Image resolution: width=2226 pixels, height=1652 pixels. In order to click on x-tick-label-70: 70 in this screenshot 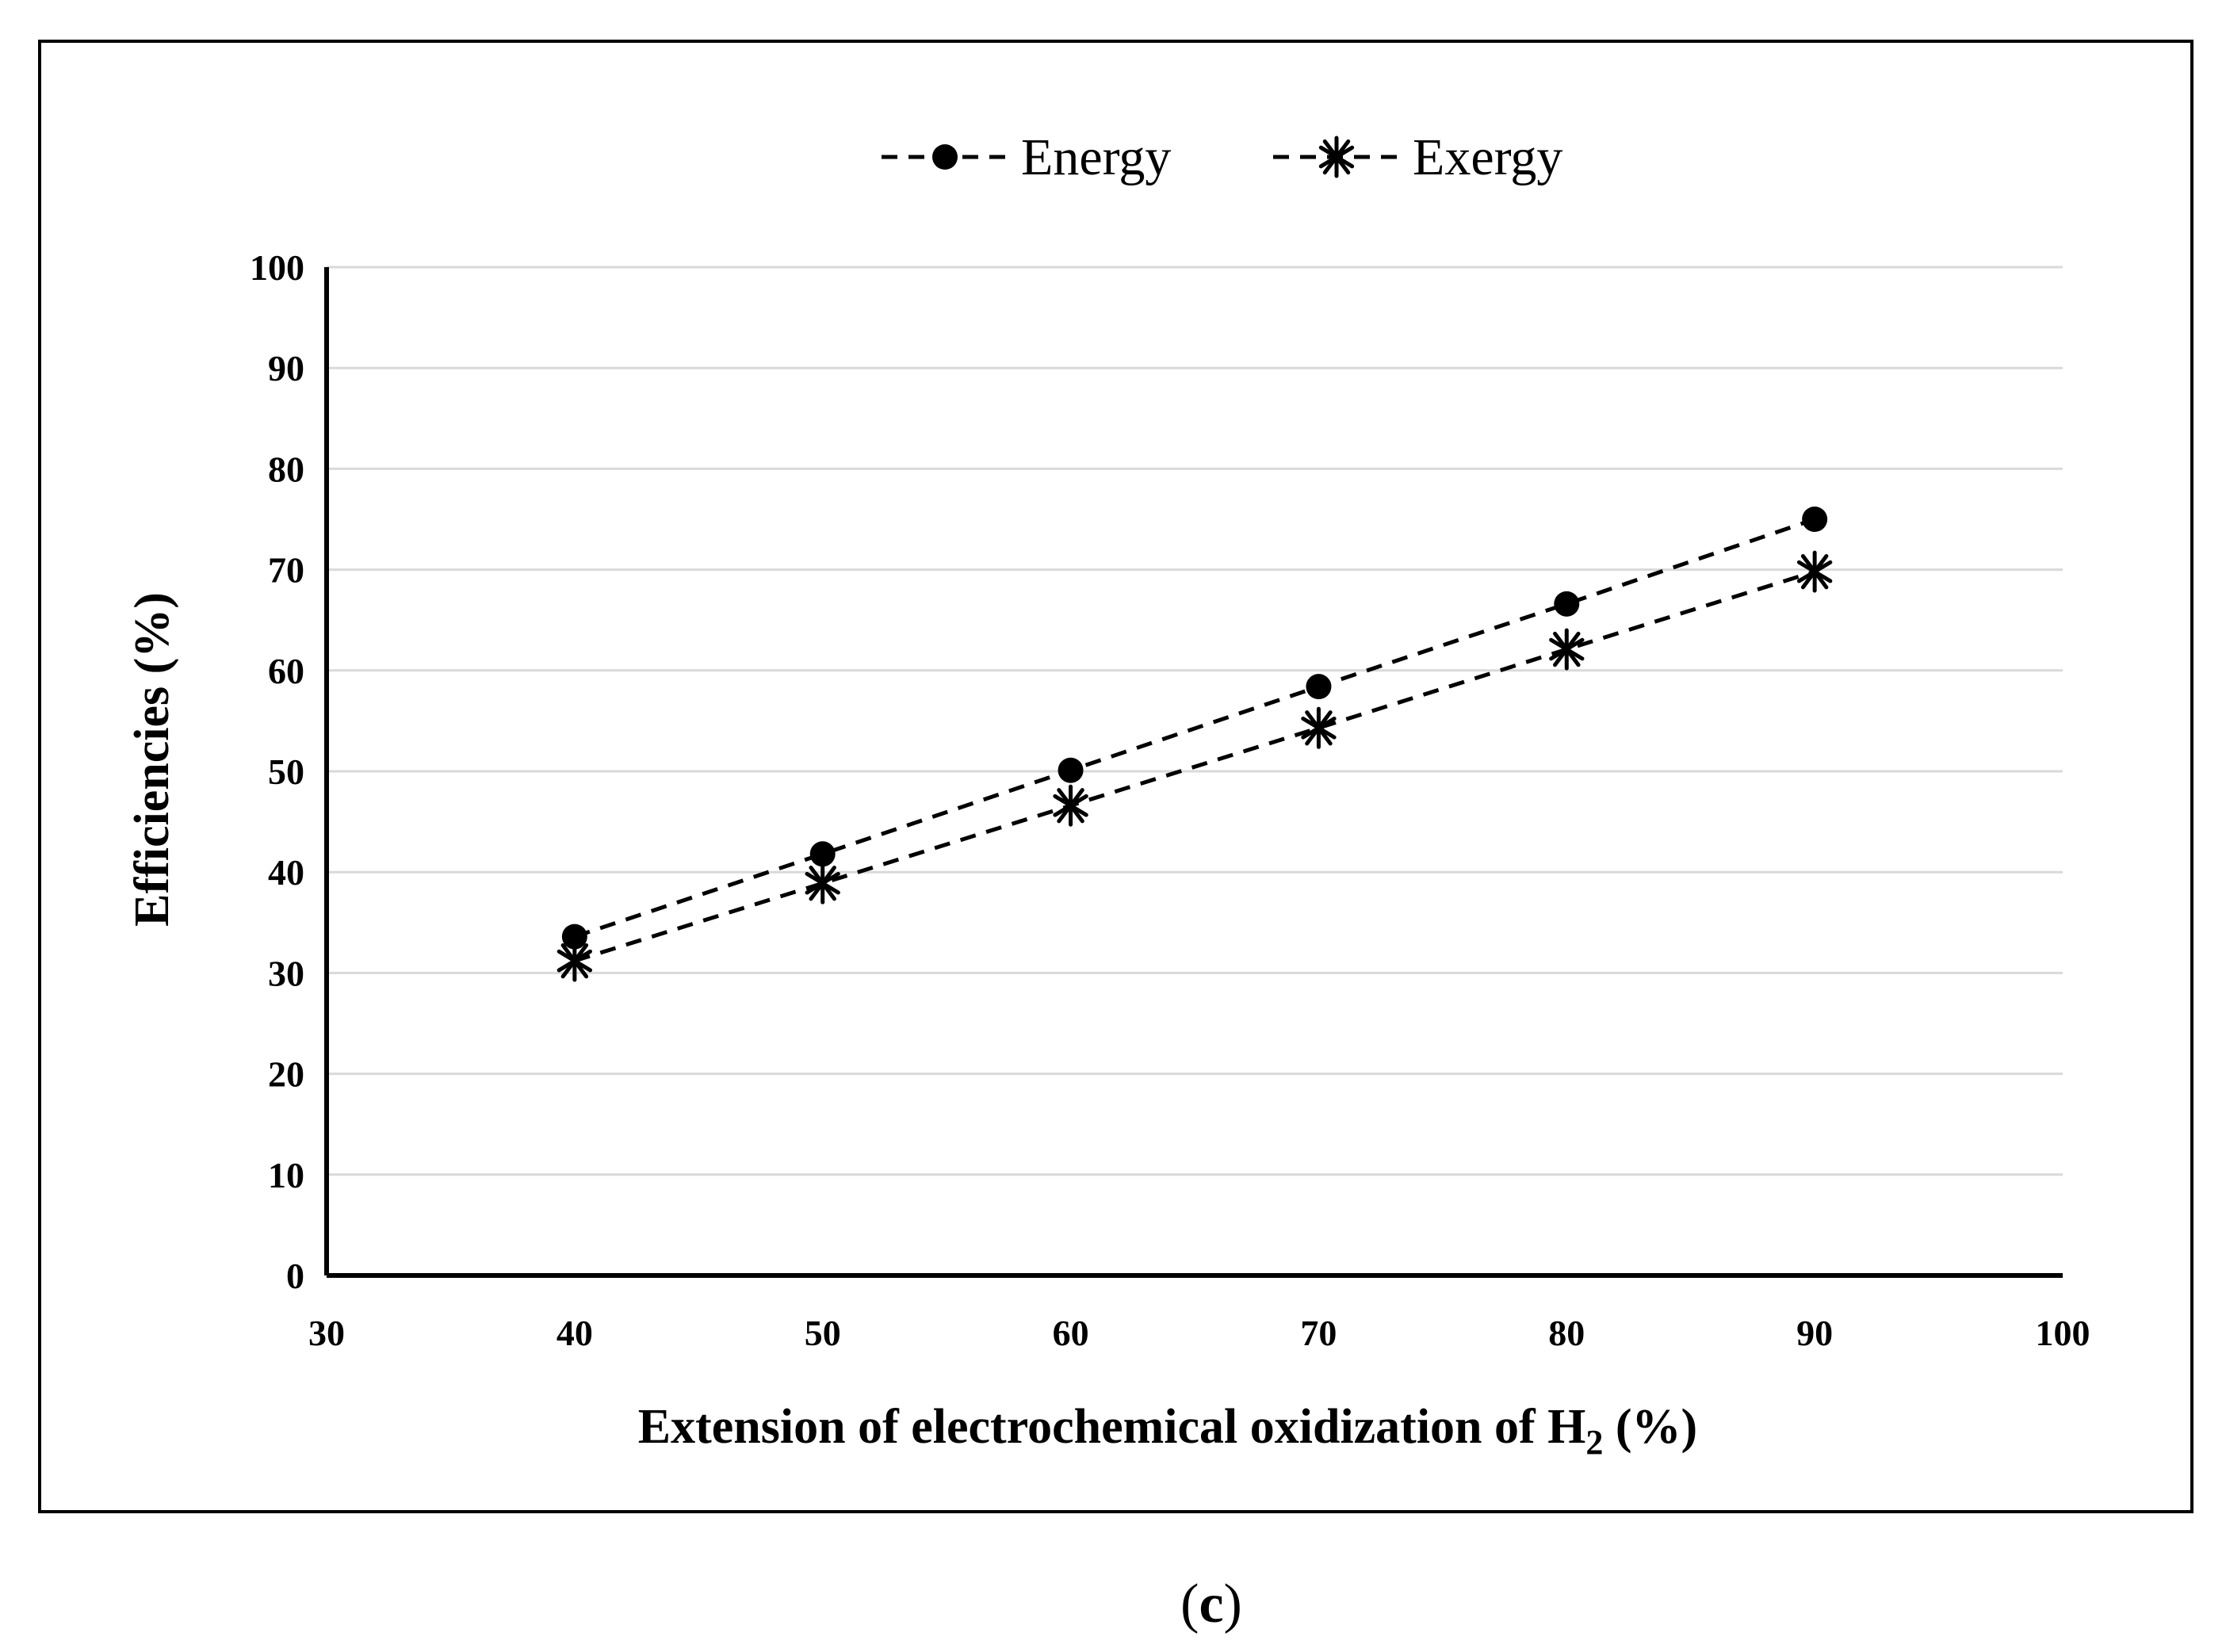, I will do `click(1318, 1333)`.